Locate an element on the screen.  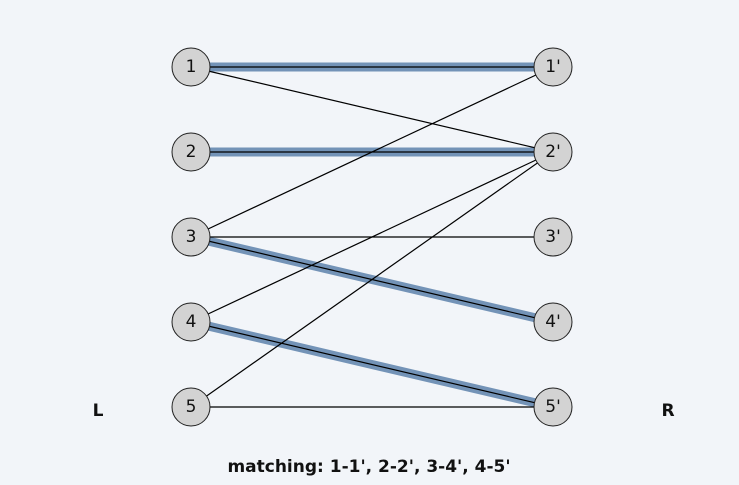
left-node-label: 2 is located at coordinates (191, 152).